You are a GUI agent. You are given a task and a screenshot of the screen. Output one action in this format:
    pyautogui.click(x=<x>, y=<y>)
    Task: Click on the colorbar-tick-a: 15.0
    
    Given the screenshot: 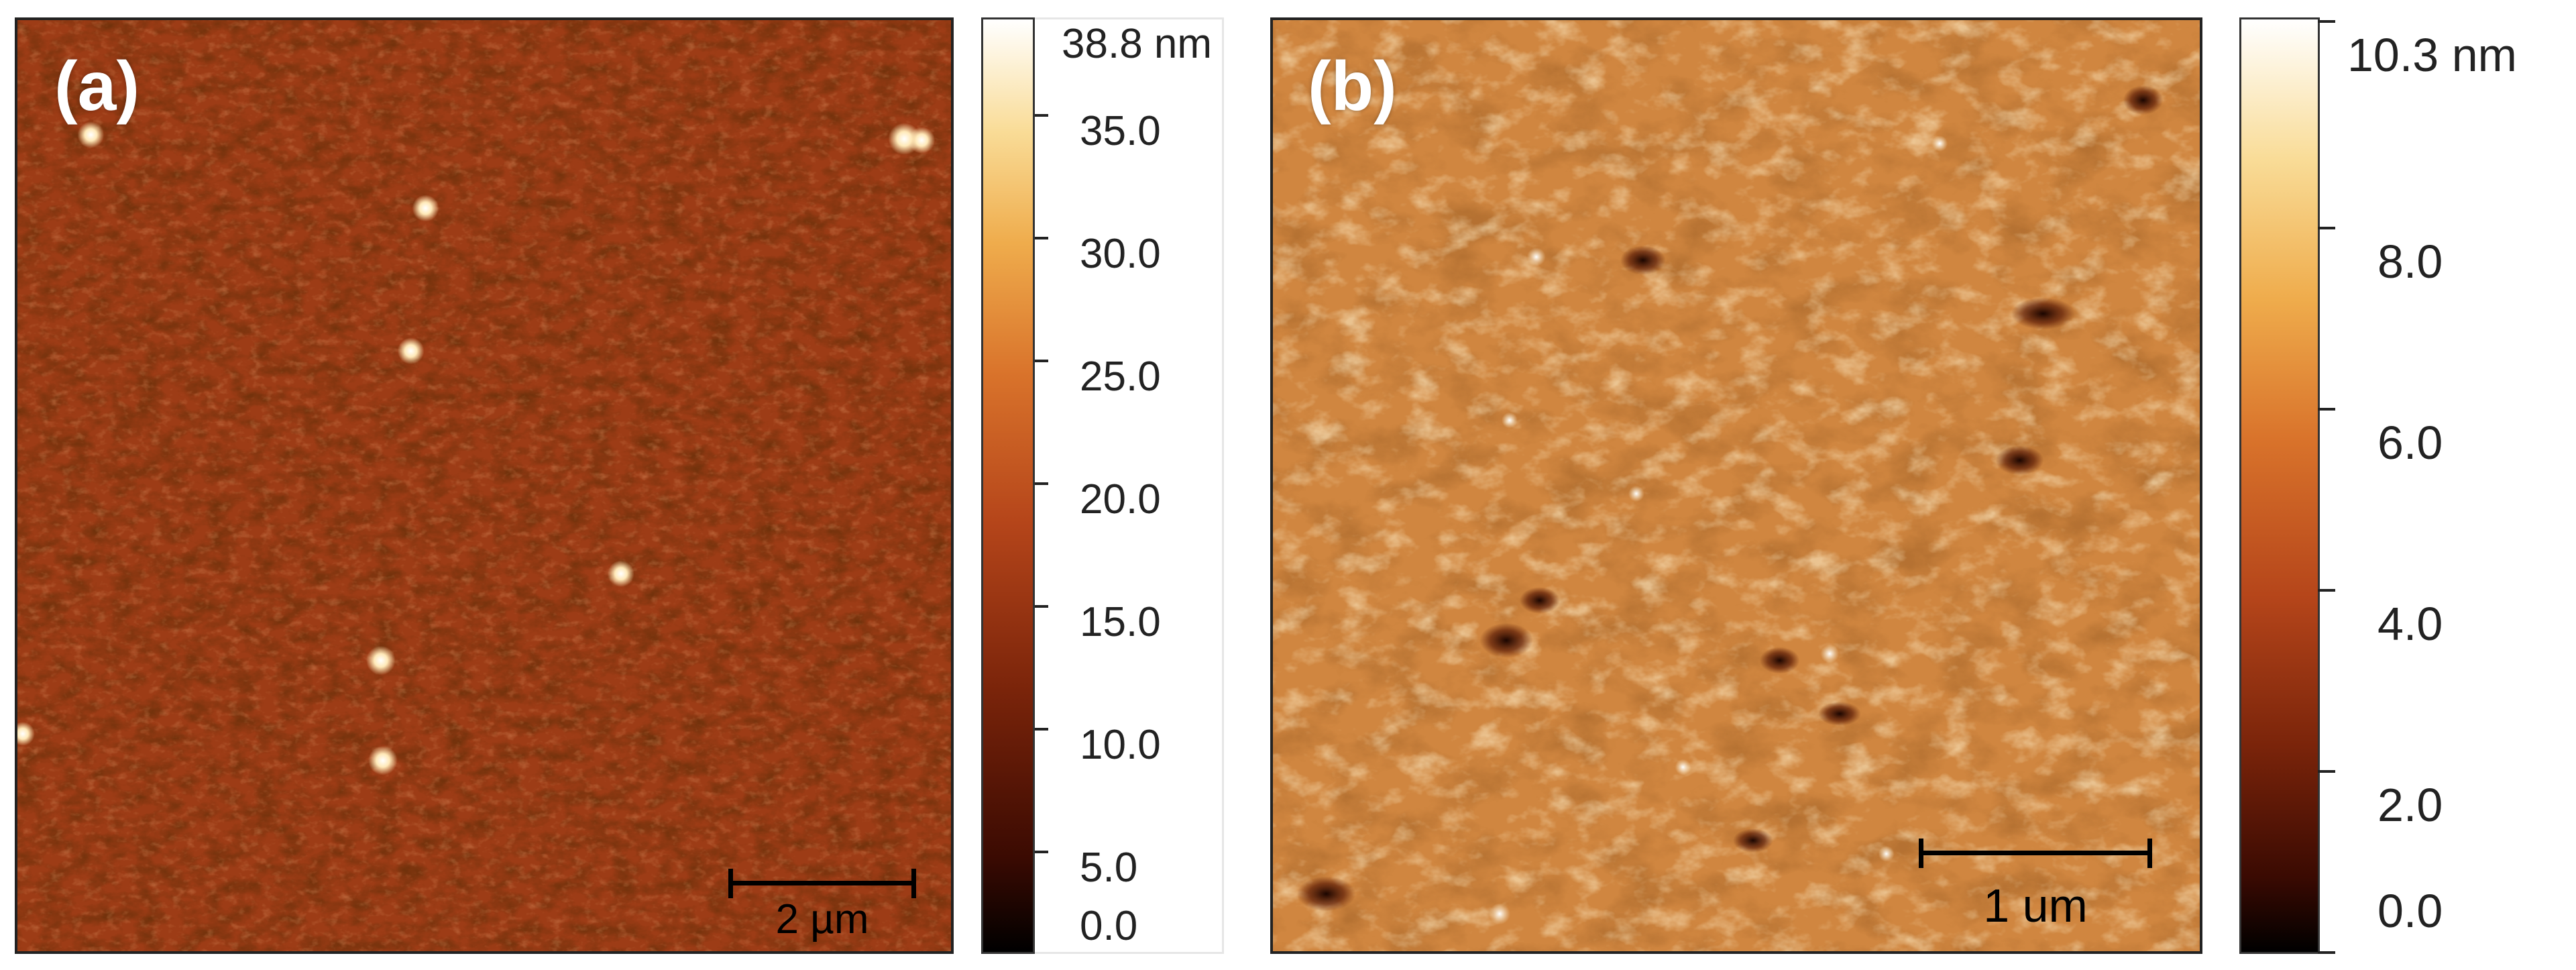 What is the action you would take?
    pyautogui.click(x=1120, y=622)
    